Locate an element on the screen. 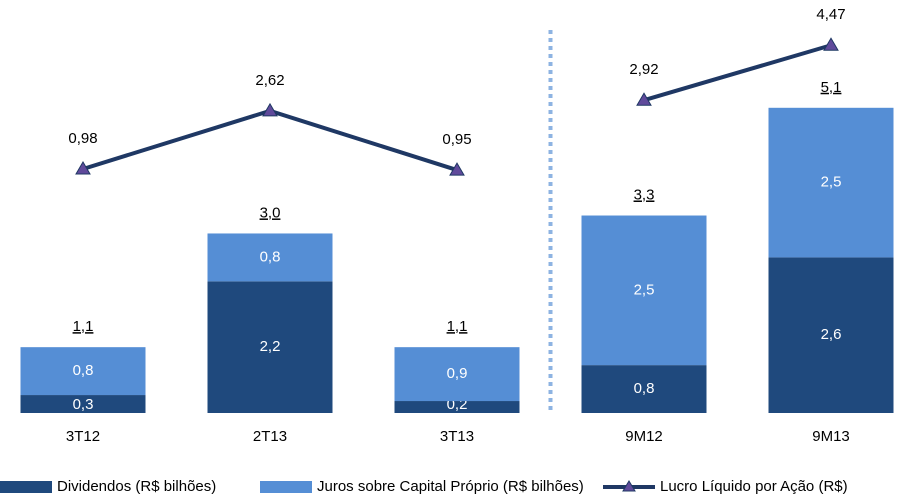  total-label: 5,1 is located at coordinates (831, 87).